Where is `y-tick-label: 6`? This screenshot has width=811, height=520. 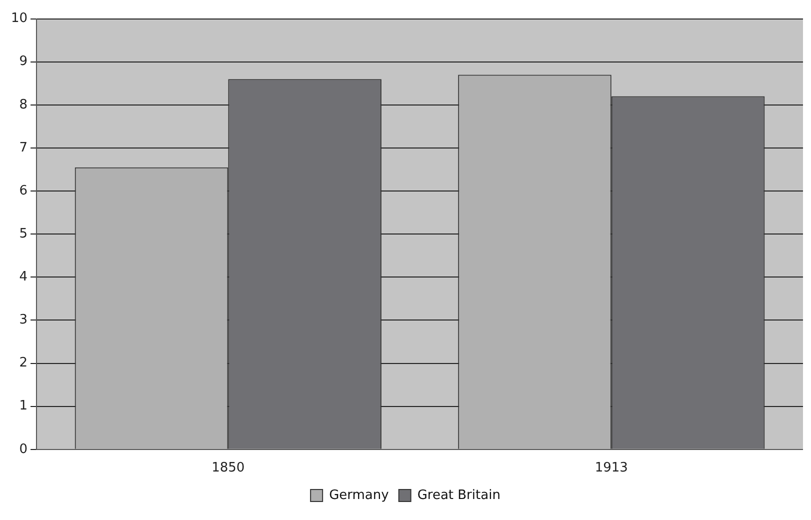 y-tick-label: 6 is located at coordinates (23, 190).